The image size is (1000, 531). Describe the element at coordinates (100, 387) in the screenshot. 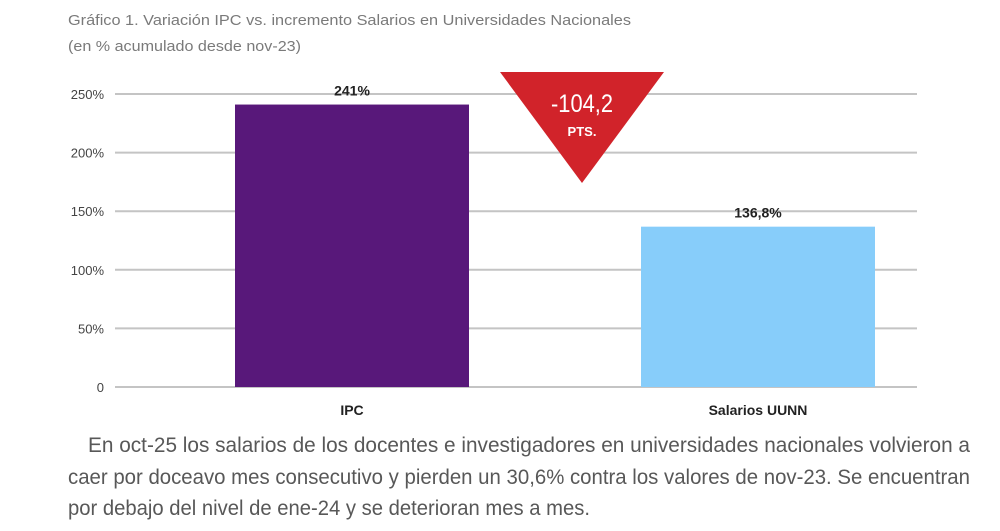

I see `y-tick-label: 0` at that location.